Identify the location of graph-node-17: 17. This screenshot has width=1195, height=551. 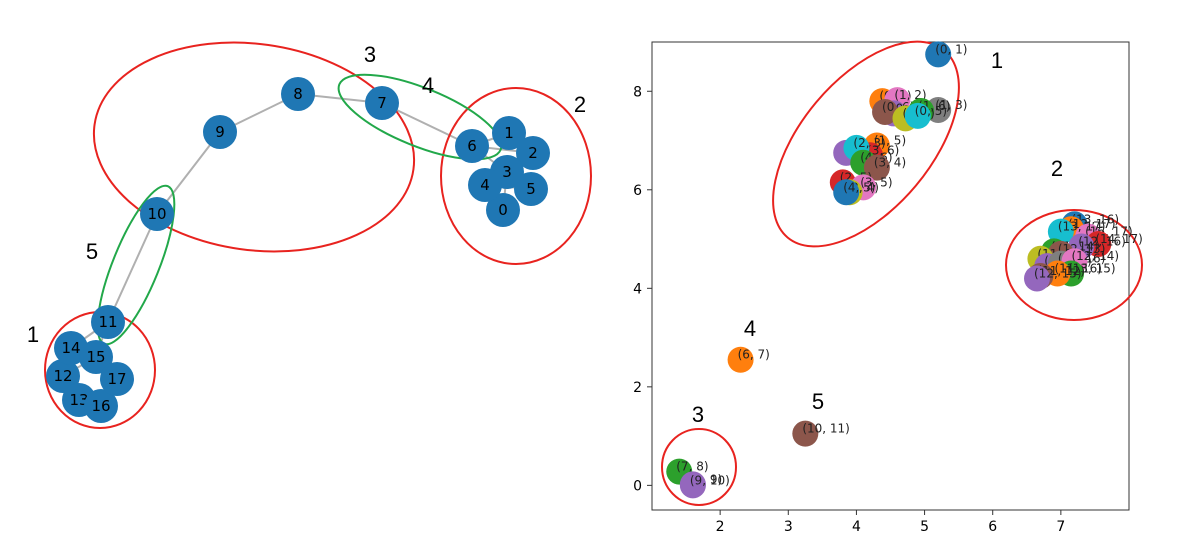
(117, 379).